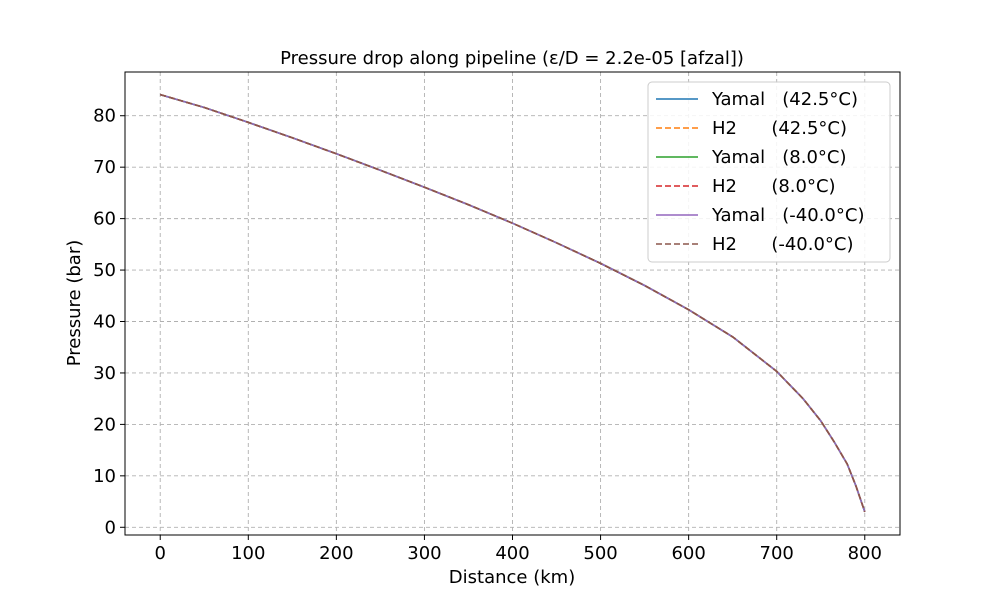 The width and height of the screenshot is (1000, 600). What do you see at coordinates (104, 270) in the screenshot?
I see `y-tick-label: 50` at bounding box center [104, 270].